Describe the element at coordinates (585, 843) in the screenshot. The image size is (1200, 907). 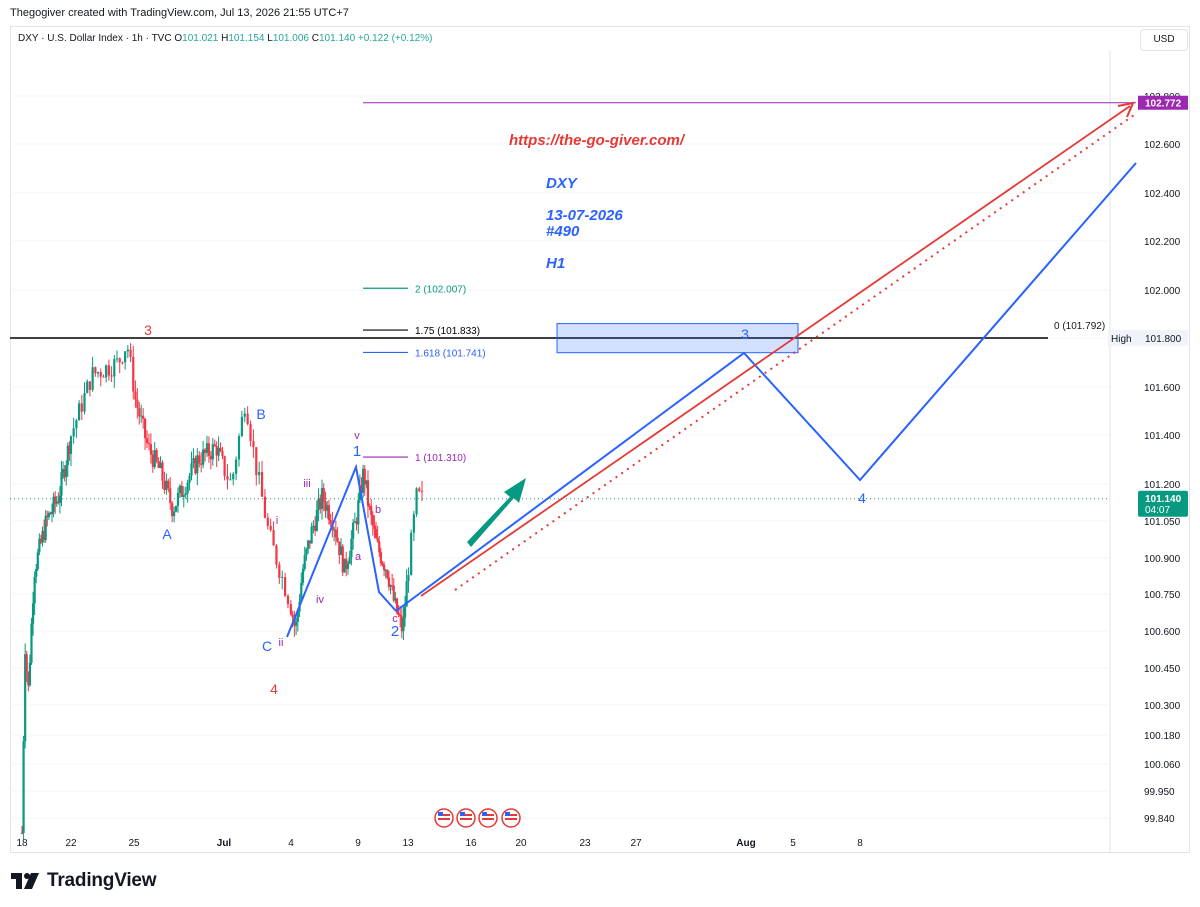
I see `x-tick-label: 23` at that location.